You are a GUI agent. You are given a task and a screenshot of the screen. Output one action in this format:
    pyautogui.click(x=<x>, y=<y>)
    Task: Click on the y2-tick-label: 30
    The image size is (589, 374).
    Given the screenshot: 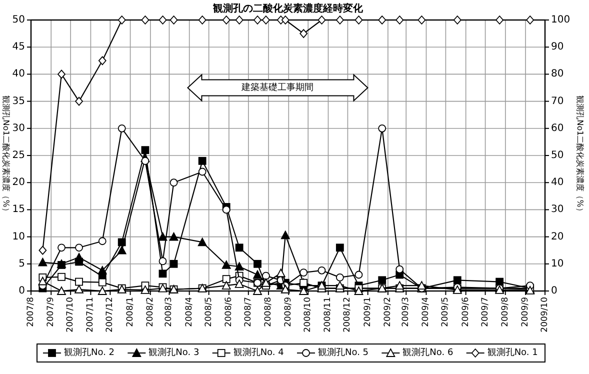 What is the action you would take?
    pyautogui.click(x=557, y=210)
    